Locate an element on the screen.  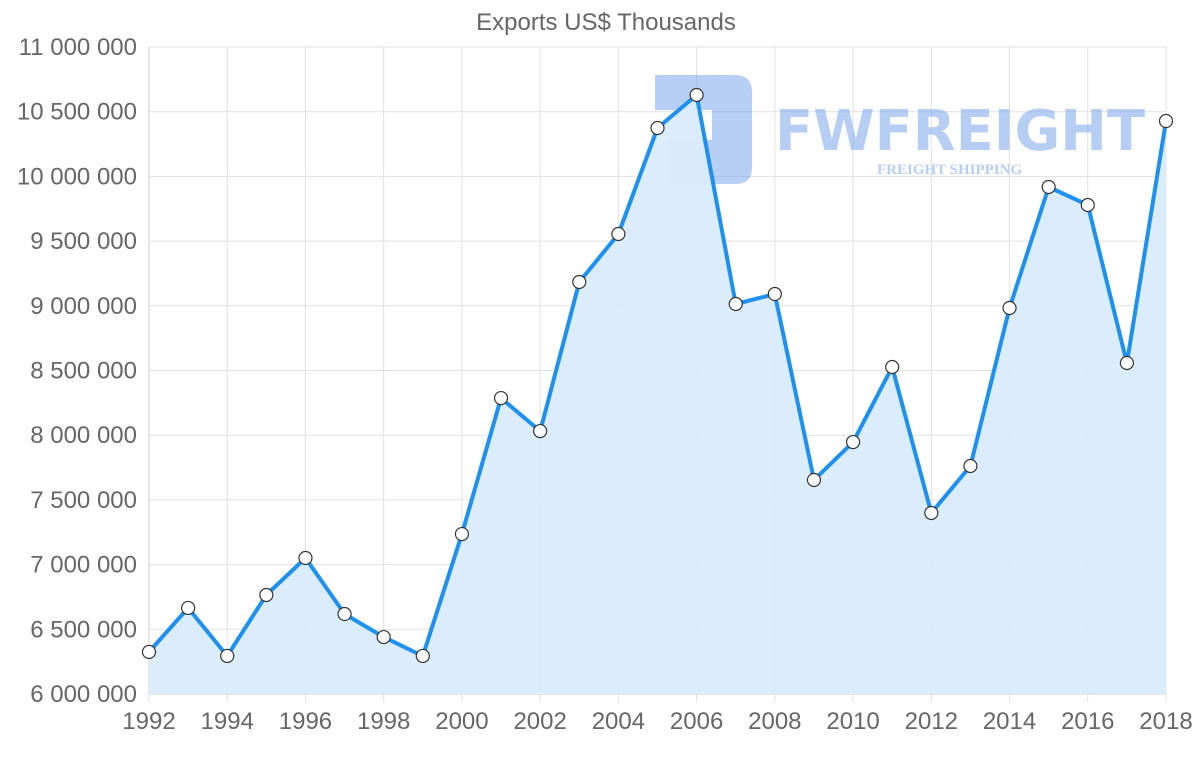
y-tick-label: 10 000 000 is located at coordinates (77, 176).